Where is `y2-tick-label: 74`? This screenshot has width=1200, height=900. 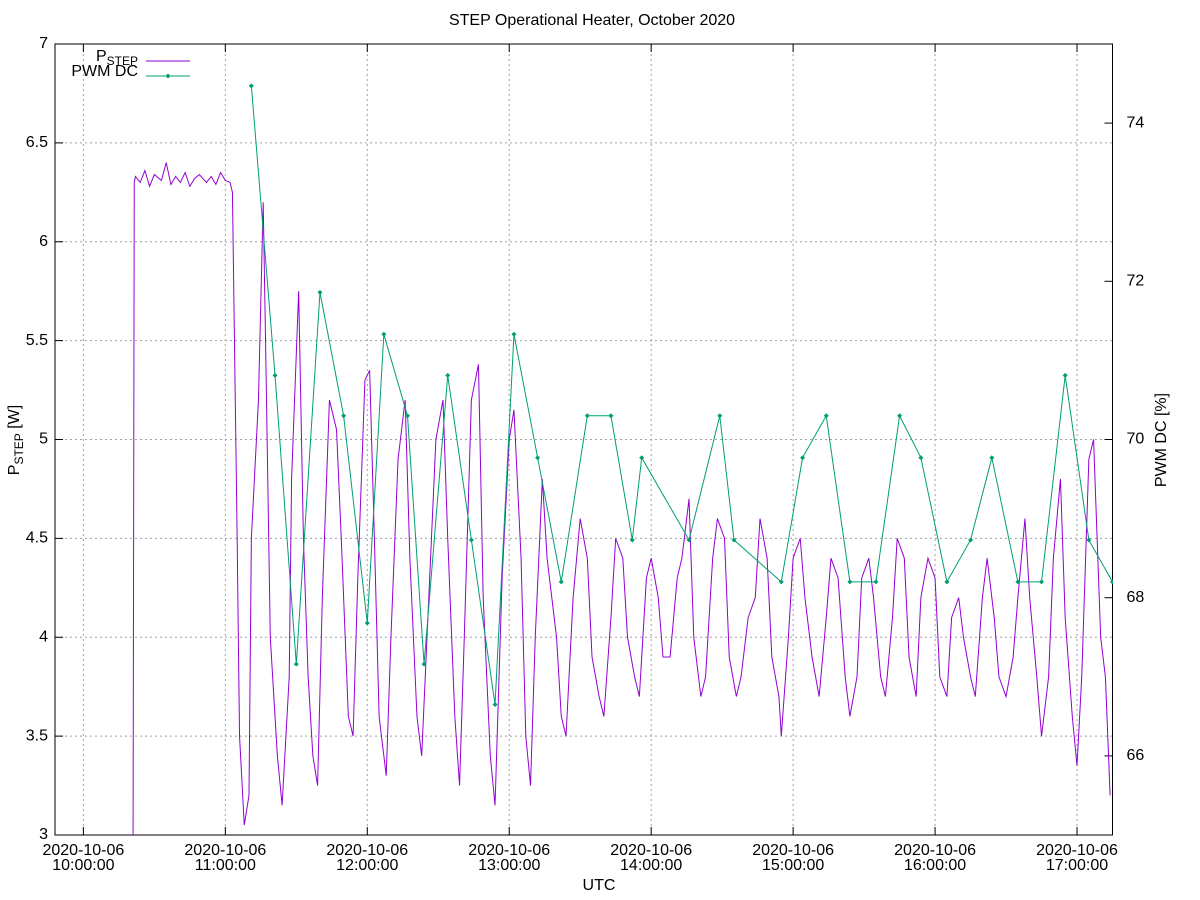
y2-tick-label: 74 is located at coordinates (1136, 122).